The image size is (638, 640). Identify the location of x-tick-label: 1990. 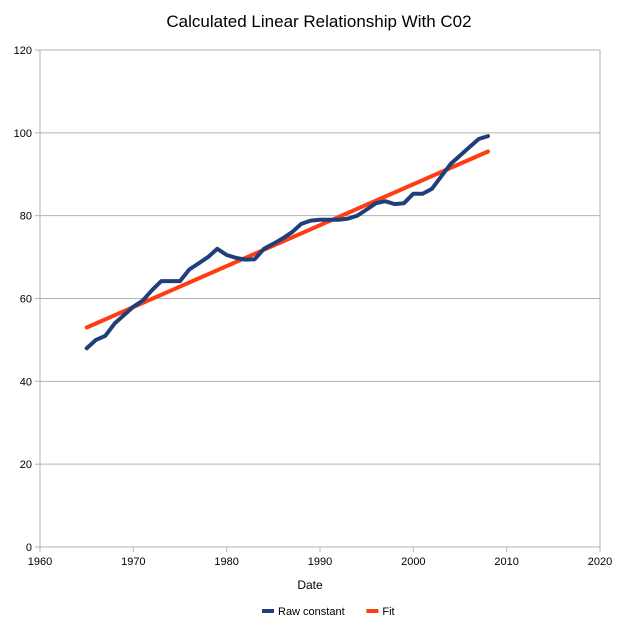
(320, 562).